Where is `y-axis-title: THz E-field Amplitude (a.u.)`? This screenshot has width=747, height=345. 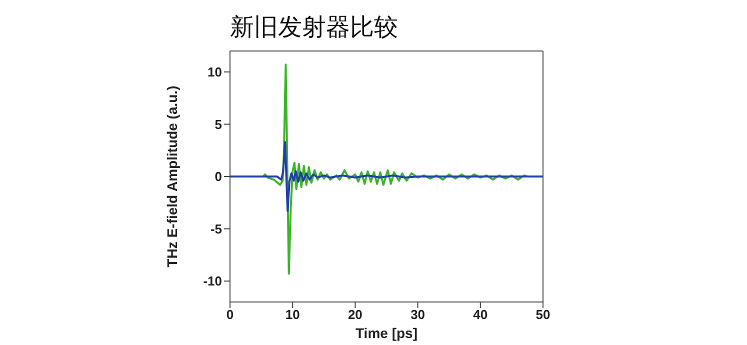 y-axis-title: THz E-field Amplitude (a.u.) is located at coordinates (172, 177).